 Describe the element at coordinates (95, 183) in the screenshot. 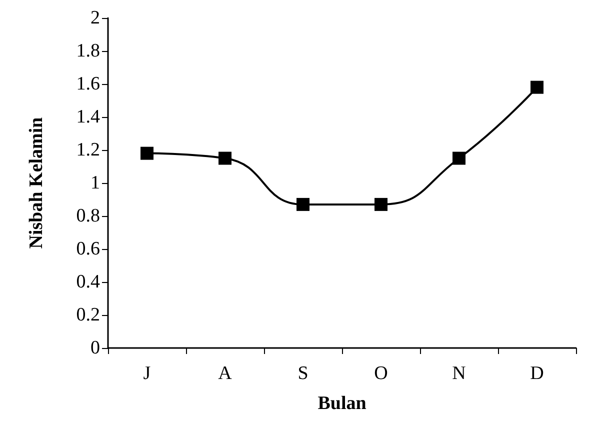

I see `y-tick-label: 1` at that location.